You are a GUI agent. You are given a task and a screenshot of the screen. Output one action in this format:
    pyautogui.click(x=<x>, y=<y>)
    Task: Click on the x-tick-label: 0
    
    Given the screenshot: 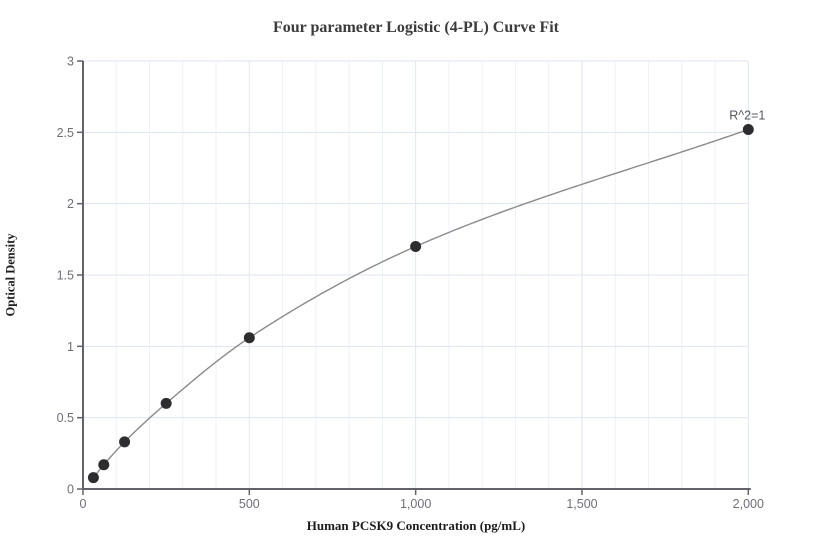 What is the action you would take?
    pyautogui.click(x=83, y=504)
    